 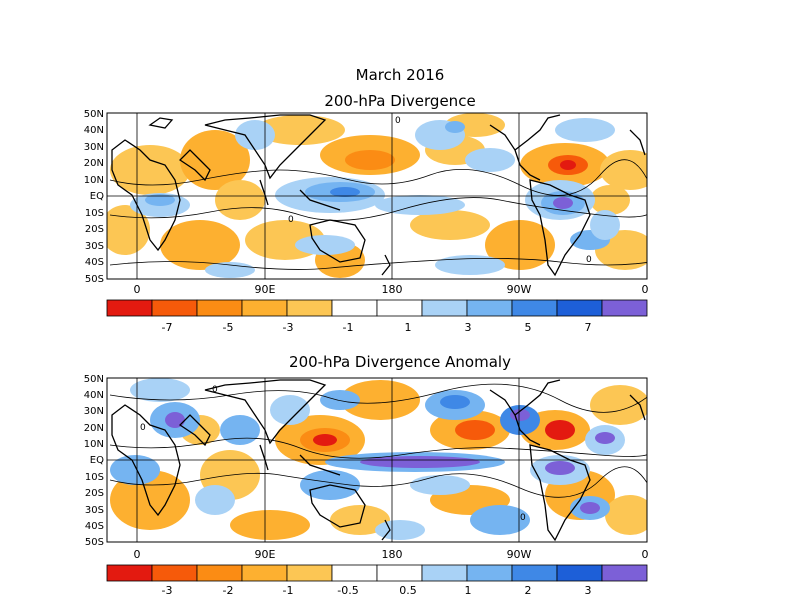 What do you see at coordinates (377, 590) in the screenshot?
I see `bottom-colorbar-labels: -3 -2 -1 -0.5 0.5 1 2 3` at bounding box center [377, 590].